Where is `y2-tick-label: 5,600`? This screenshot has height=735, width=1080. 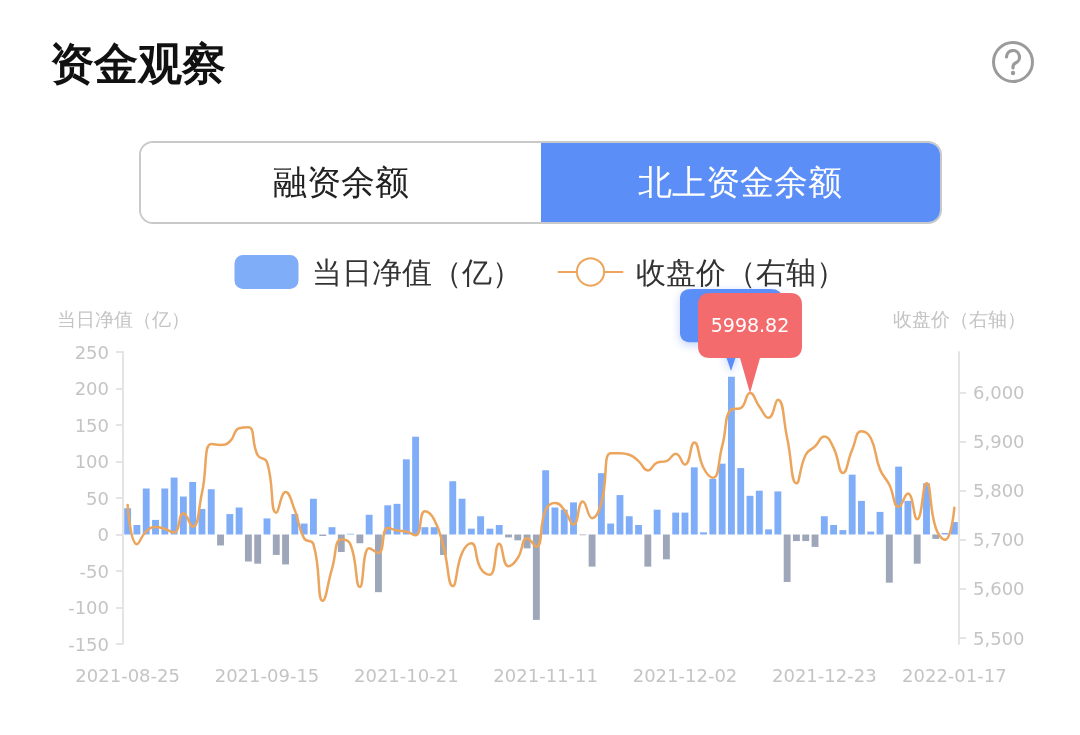 y2-tick-label: 5,600 is located at coordinates (999, 589).